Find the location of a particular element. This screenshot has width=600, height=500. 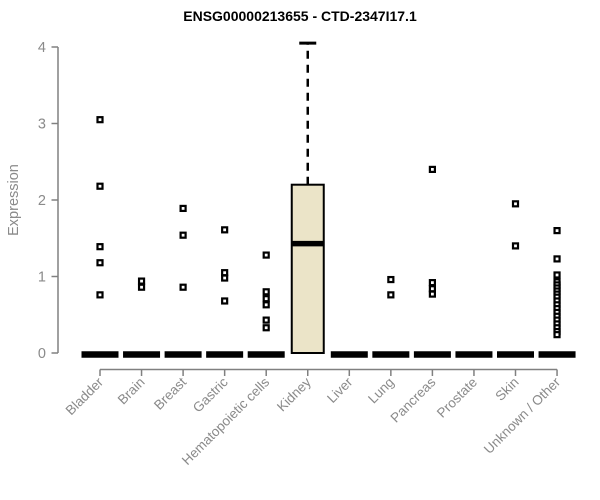

x-tick-label: Kidney is located at coordinates (294, 394).